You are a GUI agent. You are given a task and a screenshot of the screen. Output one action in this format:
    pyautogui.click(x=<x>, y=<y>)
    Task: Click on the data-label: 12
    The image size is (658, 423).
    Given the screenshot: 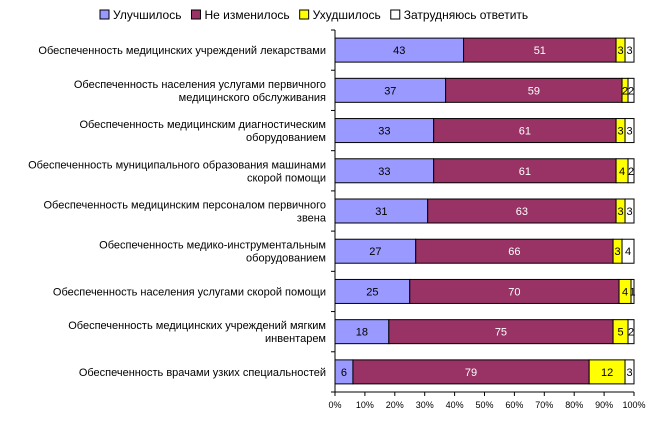 What is the action you would take?
    pyautogui.click(x=607, y=373)
    